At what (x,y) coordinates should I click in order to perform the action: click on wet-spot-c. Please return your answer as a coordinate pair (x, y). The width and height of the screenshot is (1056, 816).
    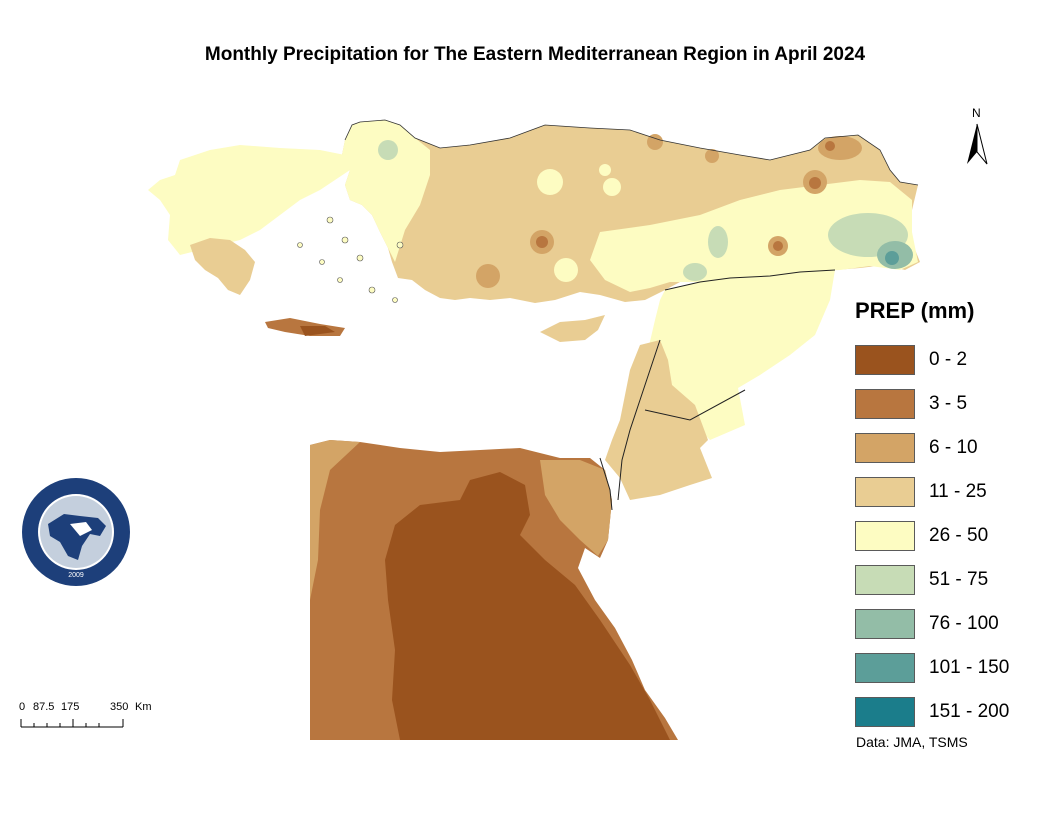
    Looking at the image, I should click on (566, 270).